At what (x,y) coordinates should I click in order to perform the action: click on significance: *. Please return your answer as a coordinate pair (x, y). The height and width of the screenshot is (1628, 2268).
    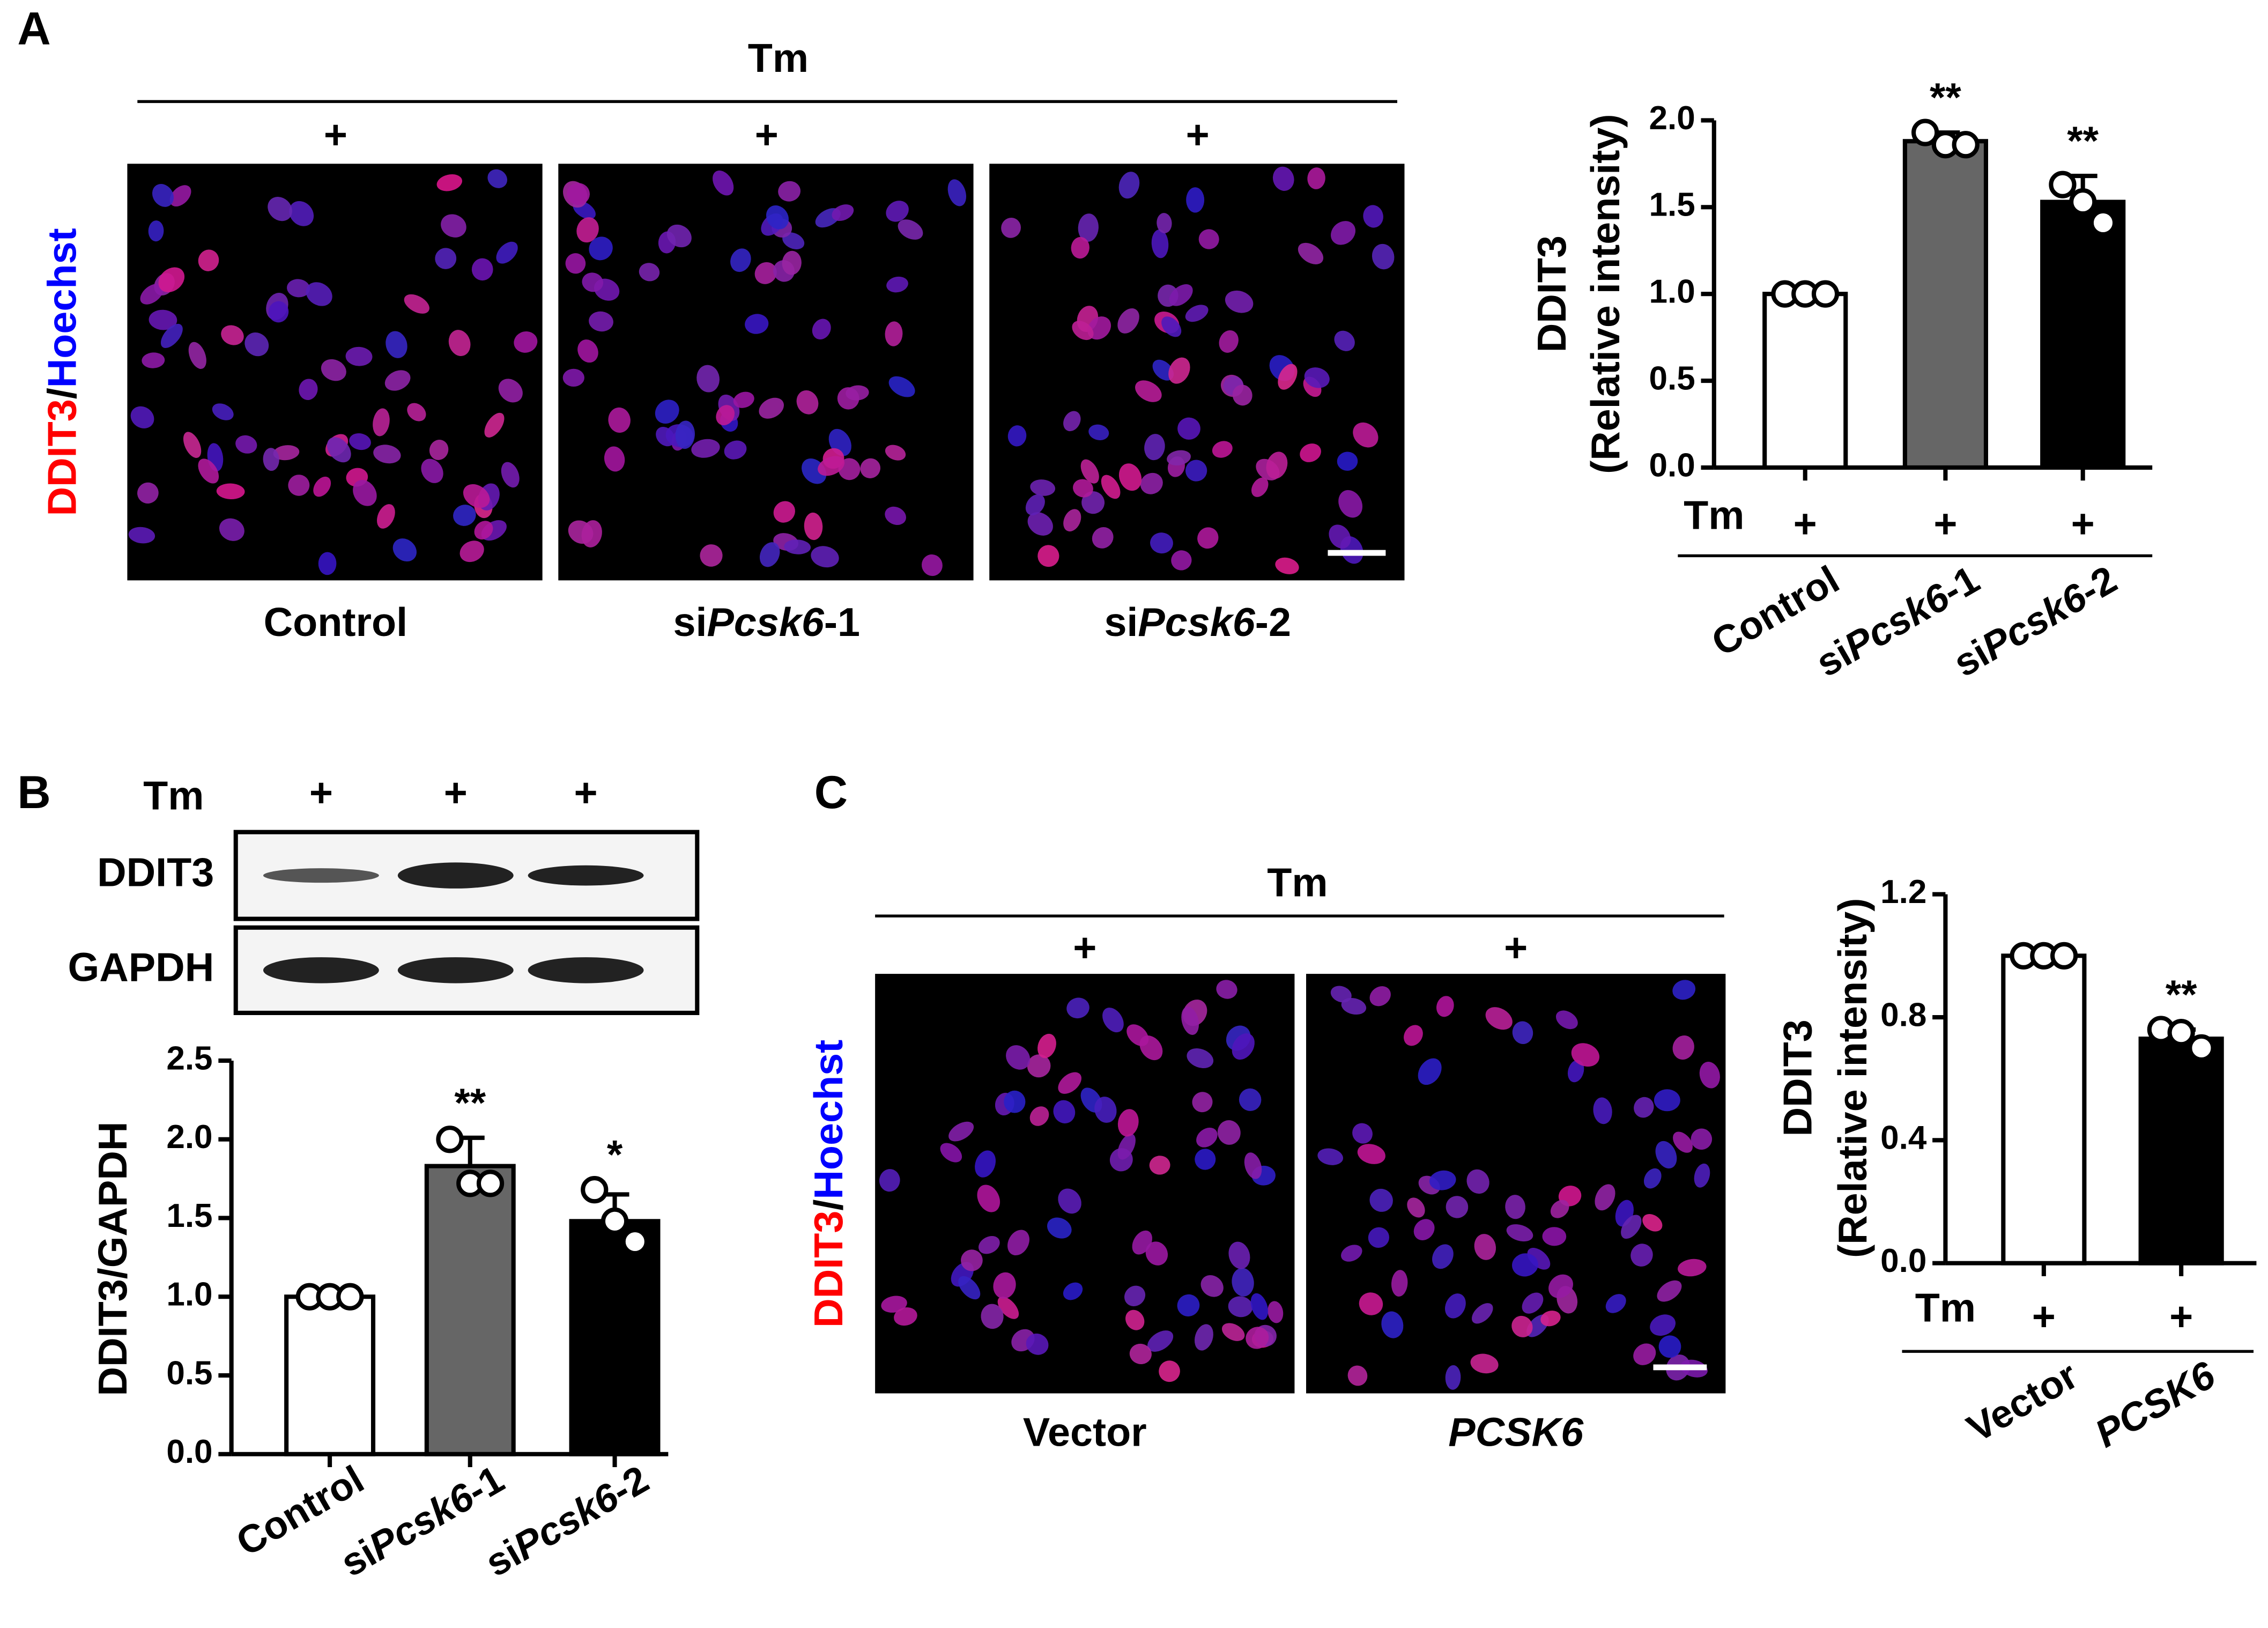
    Looking at the image, I should click on (615, 1155).